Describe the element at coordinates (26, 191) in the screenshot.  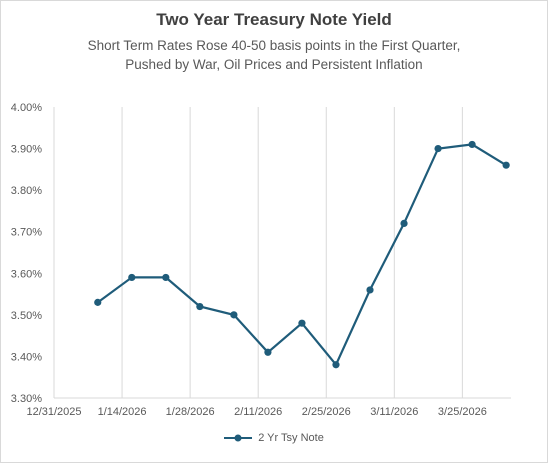
I see `y-tick-label: 3.80%` at that location.